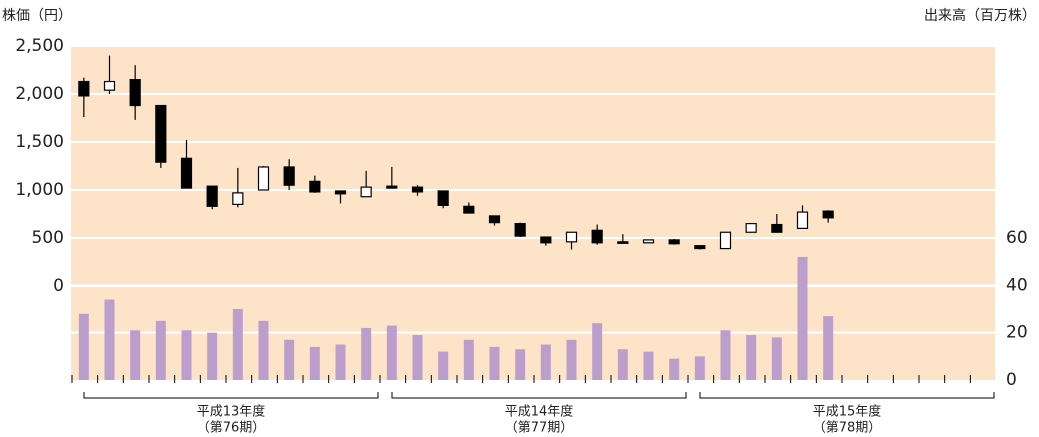 The image size is (1039, 437). I want to click on group-sublabel: （第78期）, so click(847, 428).